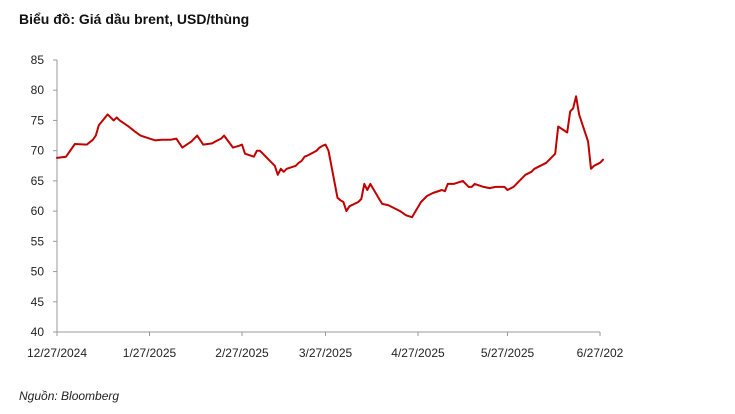 This screenshot has height=414, width=735. What do you see at coordinates (38, 272) in the screenshot?
I see `y-tick-label: 50` at bounding box center [38, 272].